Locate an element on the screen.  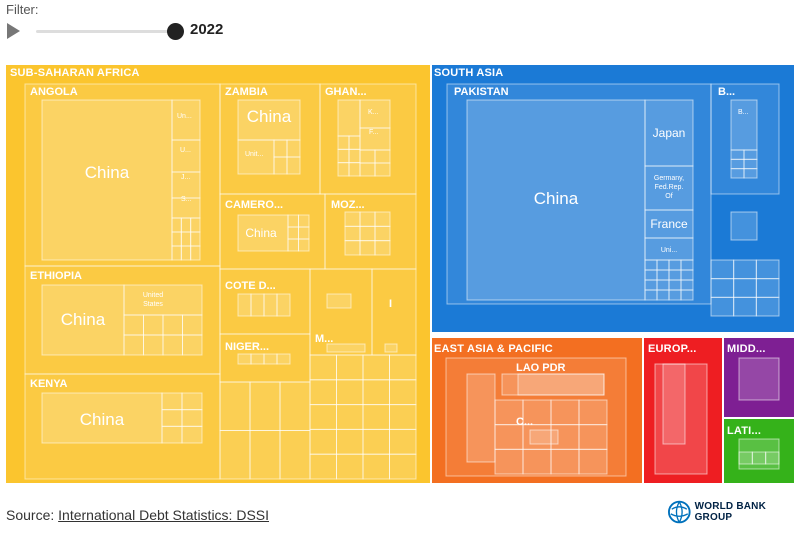
creditor-kenya-china is located at coordinates (102, 418).